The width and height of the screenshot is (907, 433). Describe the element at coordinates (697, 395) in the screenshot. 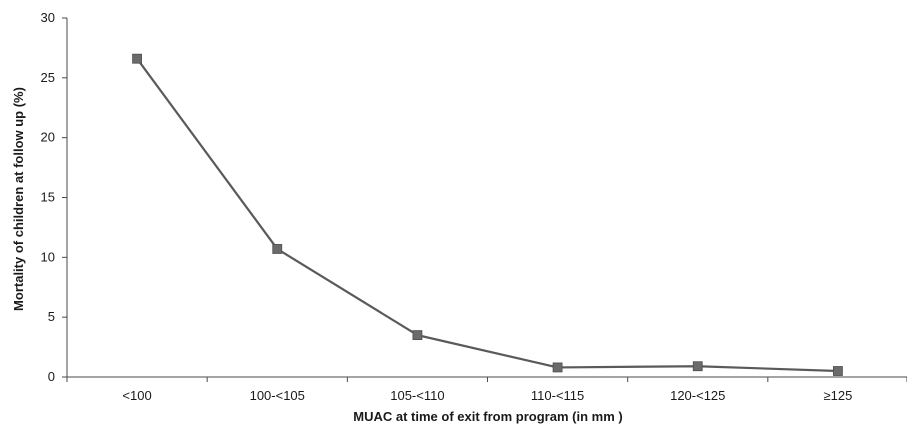

I see `x-tick-label: 120-<125` at that location.